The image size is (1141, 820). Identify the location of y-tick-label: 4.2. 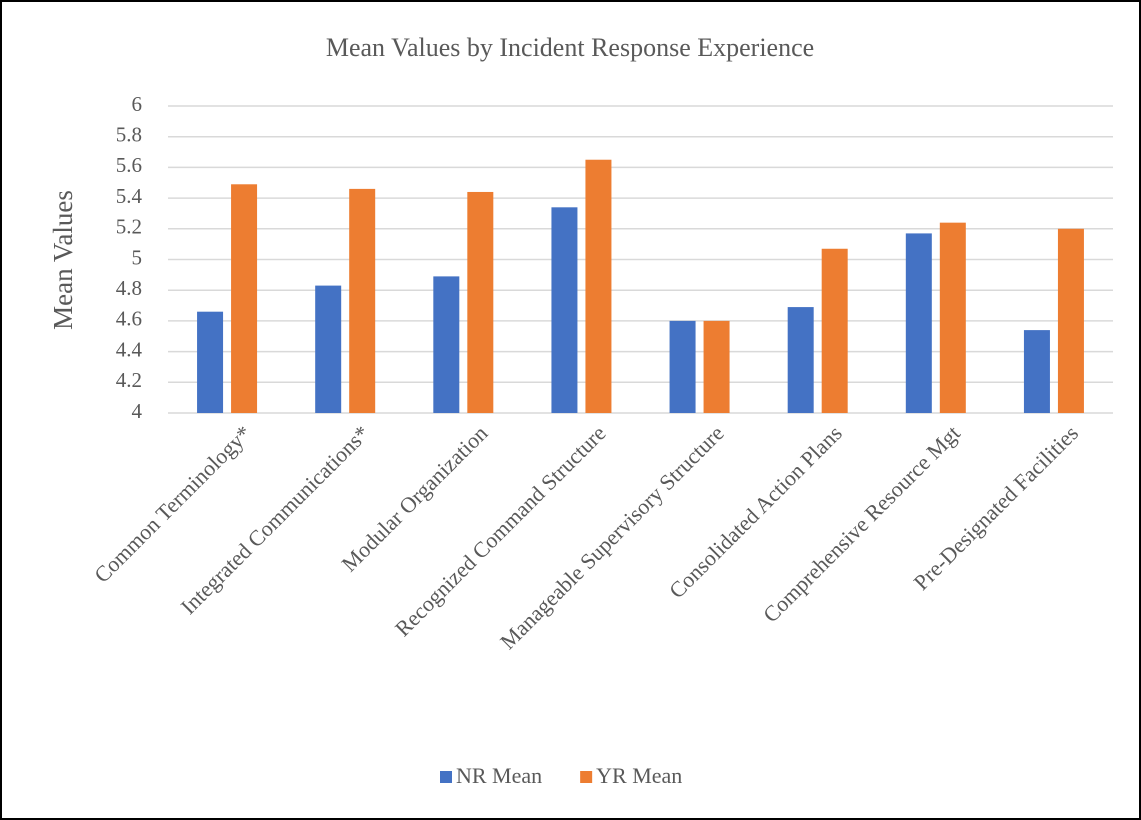
(129, 380).